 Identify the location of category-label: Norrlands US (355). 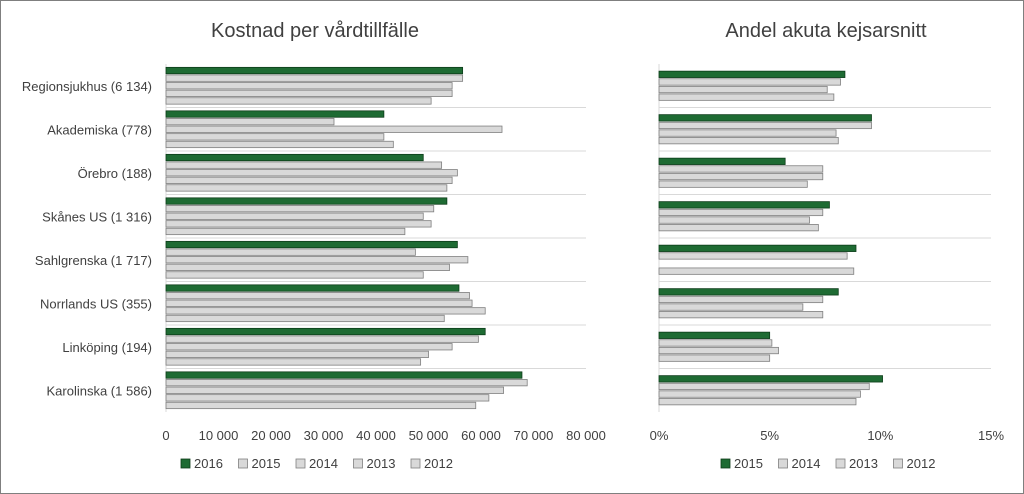
(96, 303).